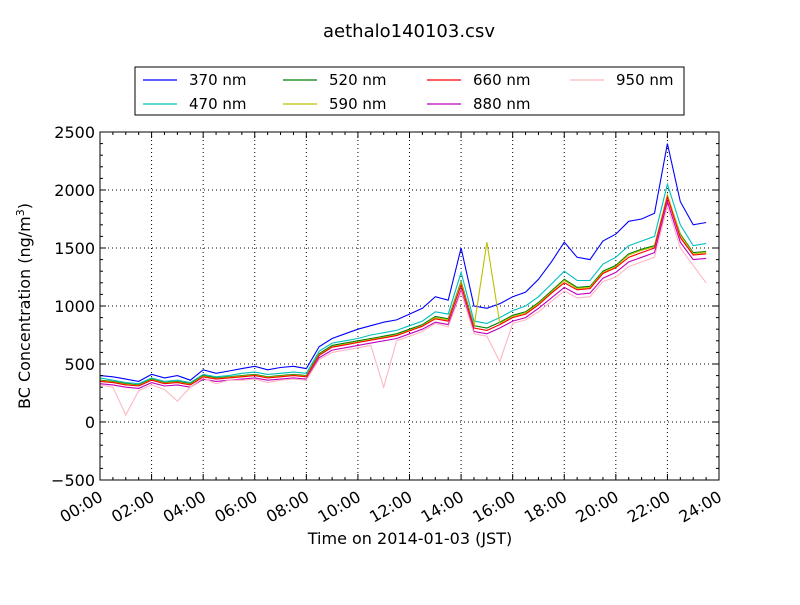 The image size is (800, 605). What do you see at coordinates (287, 507) in the screenshot?
I see `x-tick-label: 08:00` at bounding box center [287, 507].